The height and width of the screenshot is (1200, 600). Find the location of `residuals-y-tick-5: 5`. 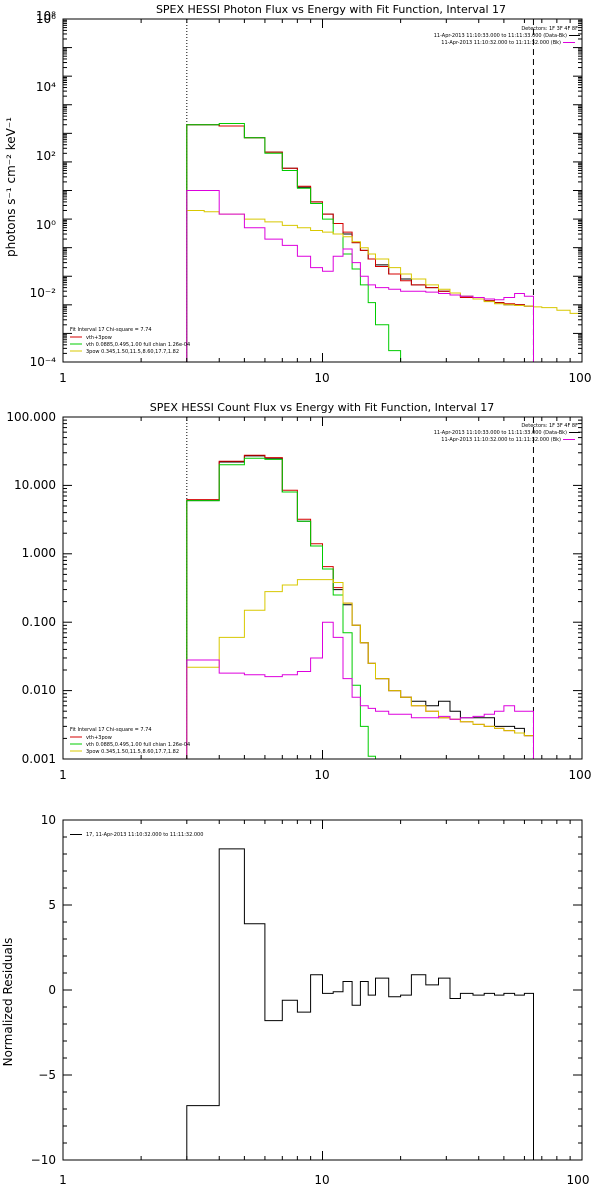

residuals-y-tick-5: 5 is located at coordinates (52, 905).